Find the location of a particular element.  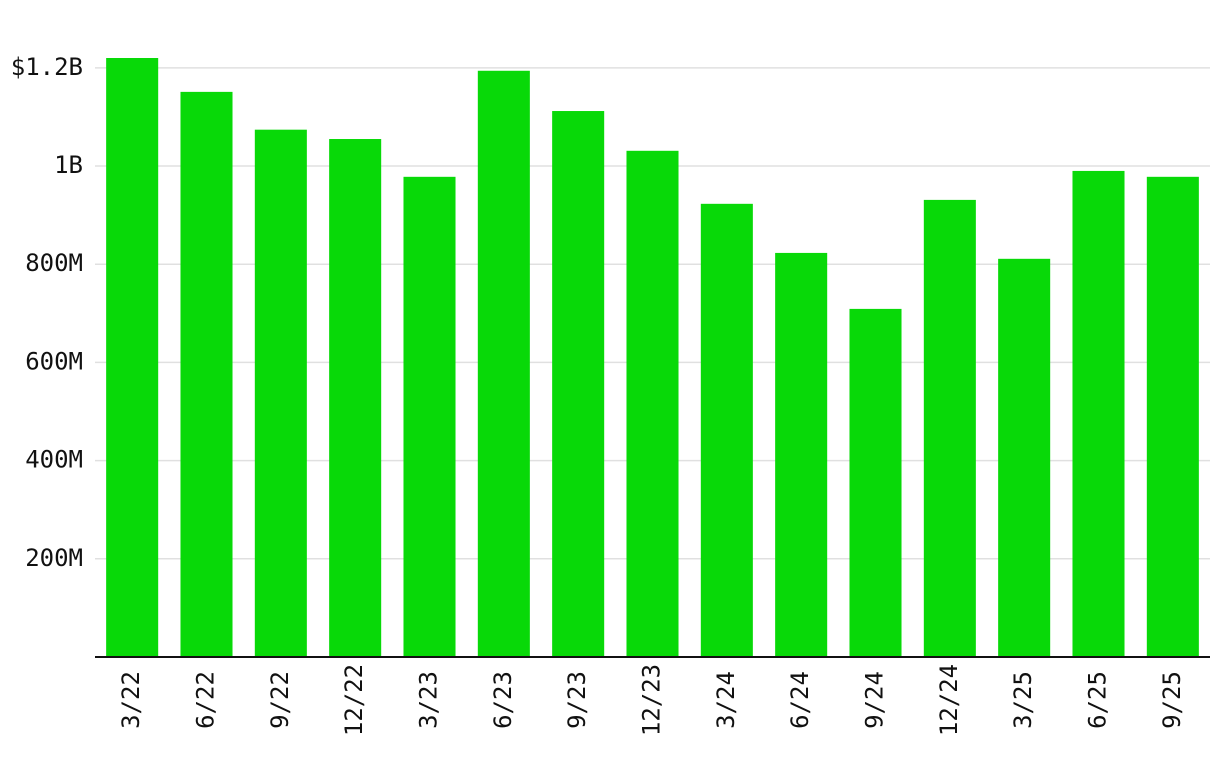

x-tick-label: 3/22 is located at coordinates (131, 700).